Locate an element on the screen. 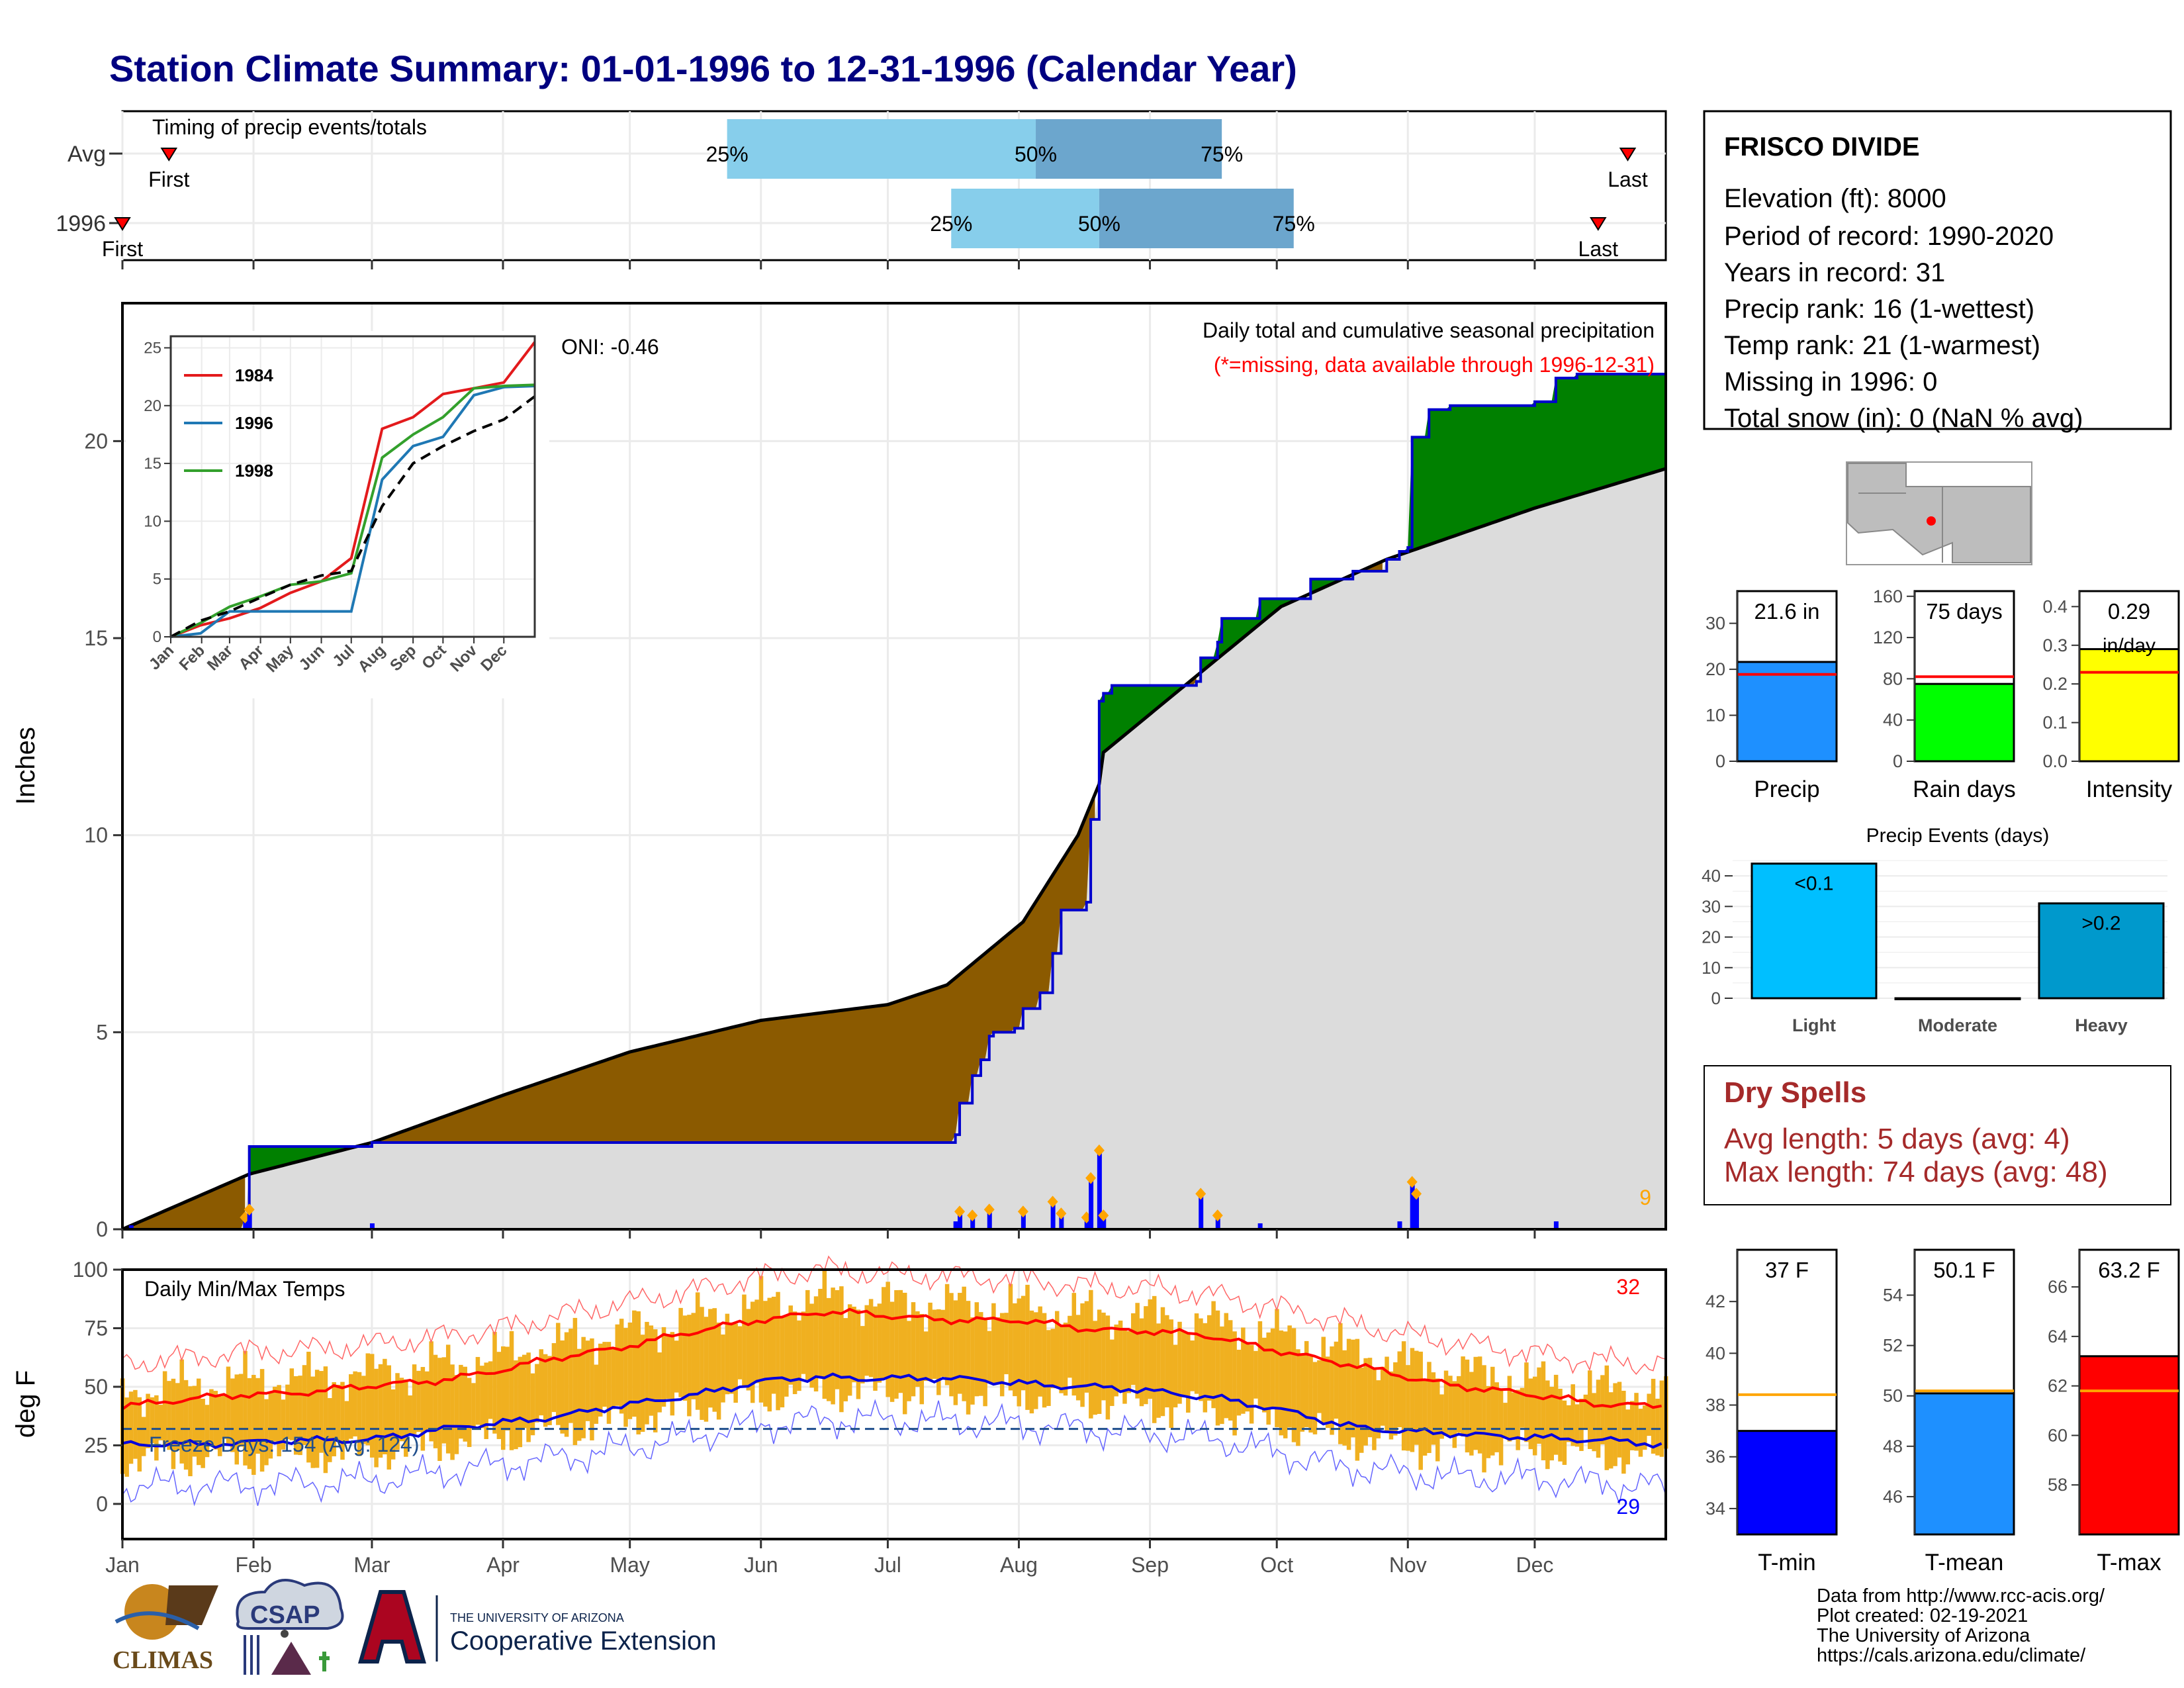  bar-category-label: Precip is located at coordinates (1786, 789).